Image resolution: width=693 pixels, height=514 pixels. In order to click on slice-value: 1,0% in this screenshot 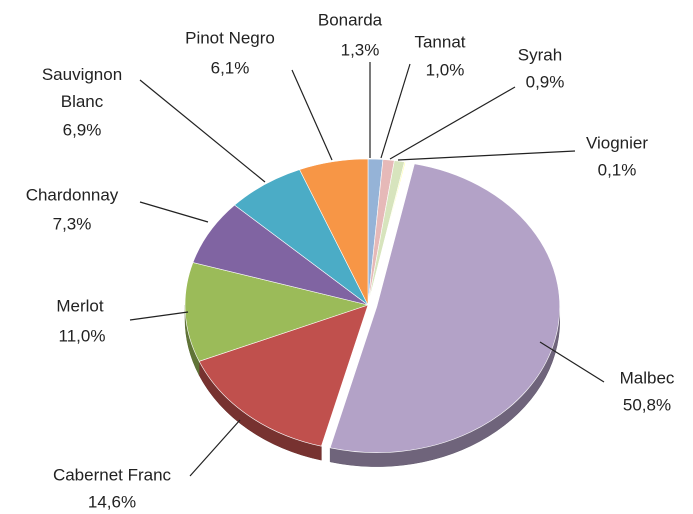, I will do `click(445, 70)`.